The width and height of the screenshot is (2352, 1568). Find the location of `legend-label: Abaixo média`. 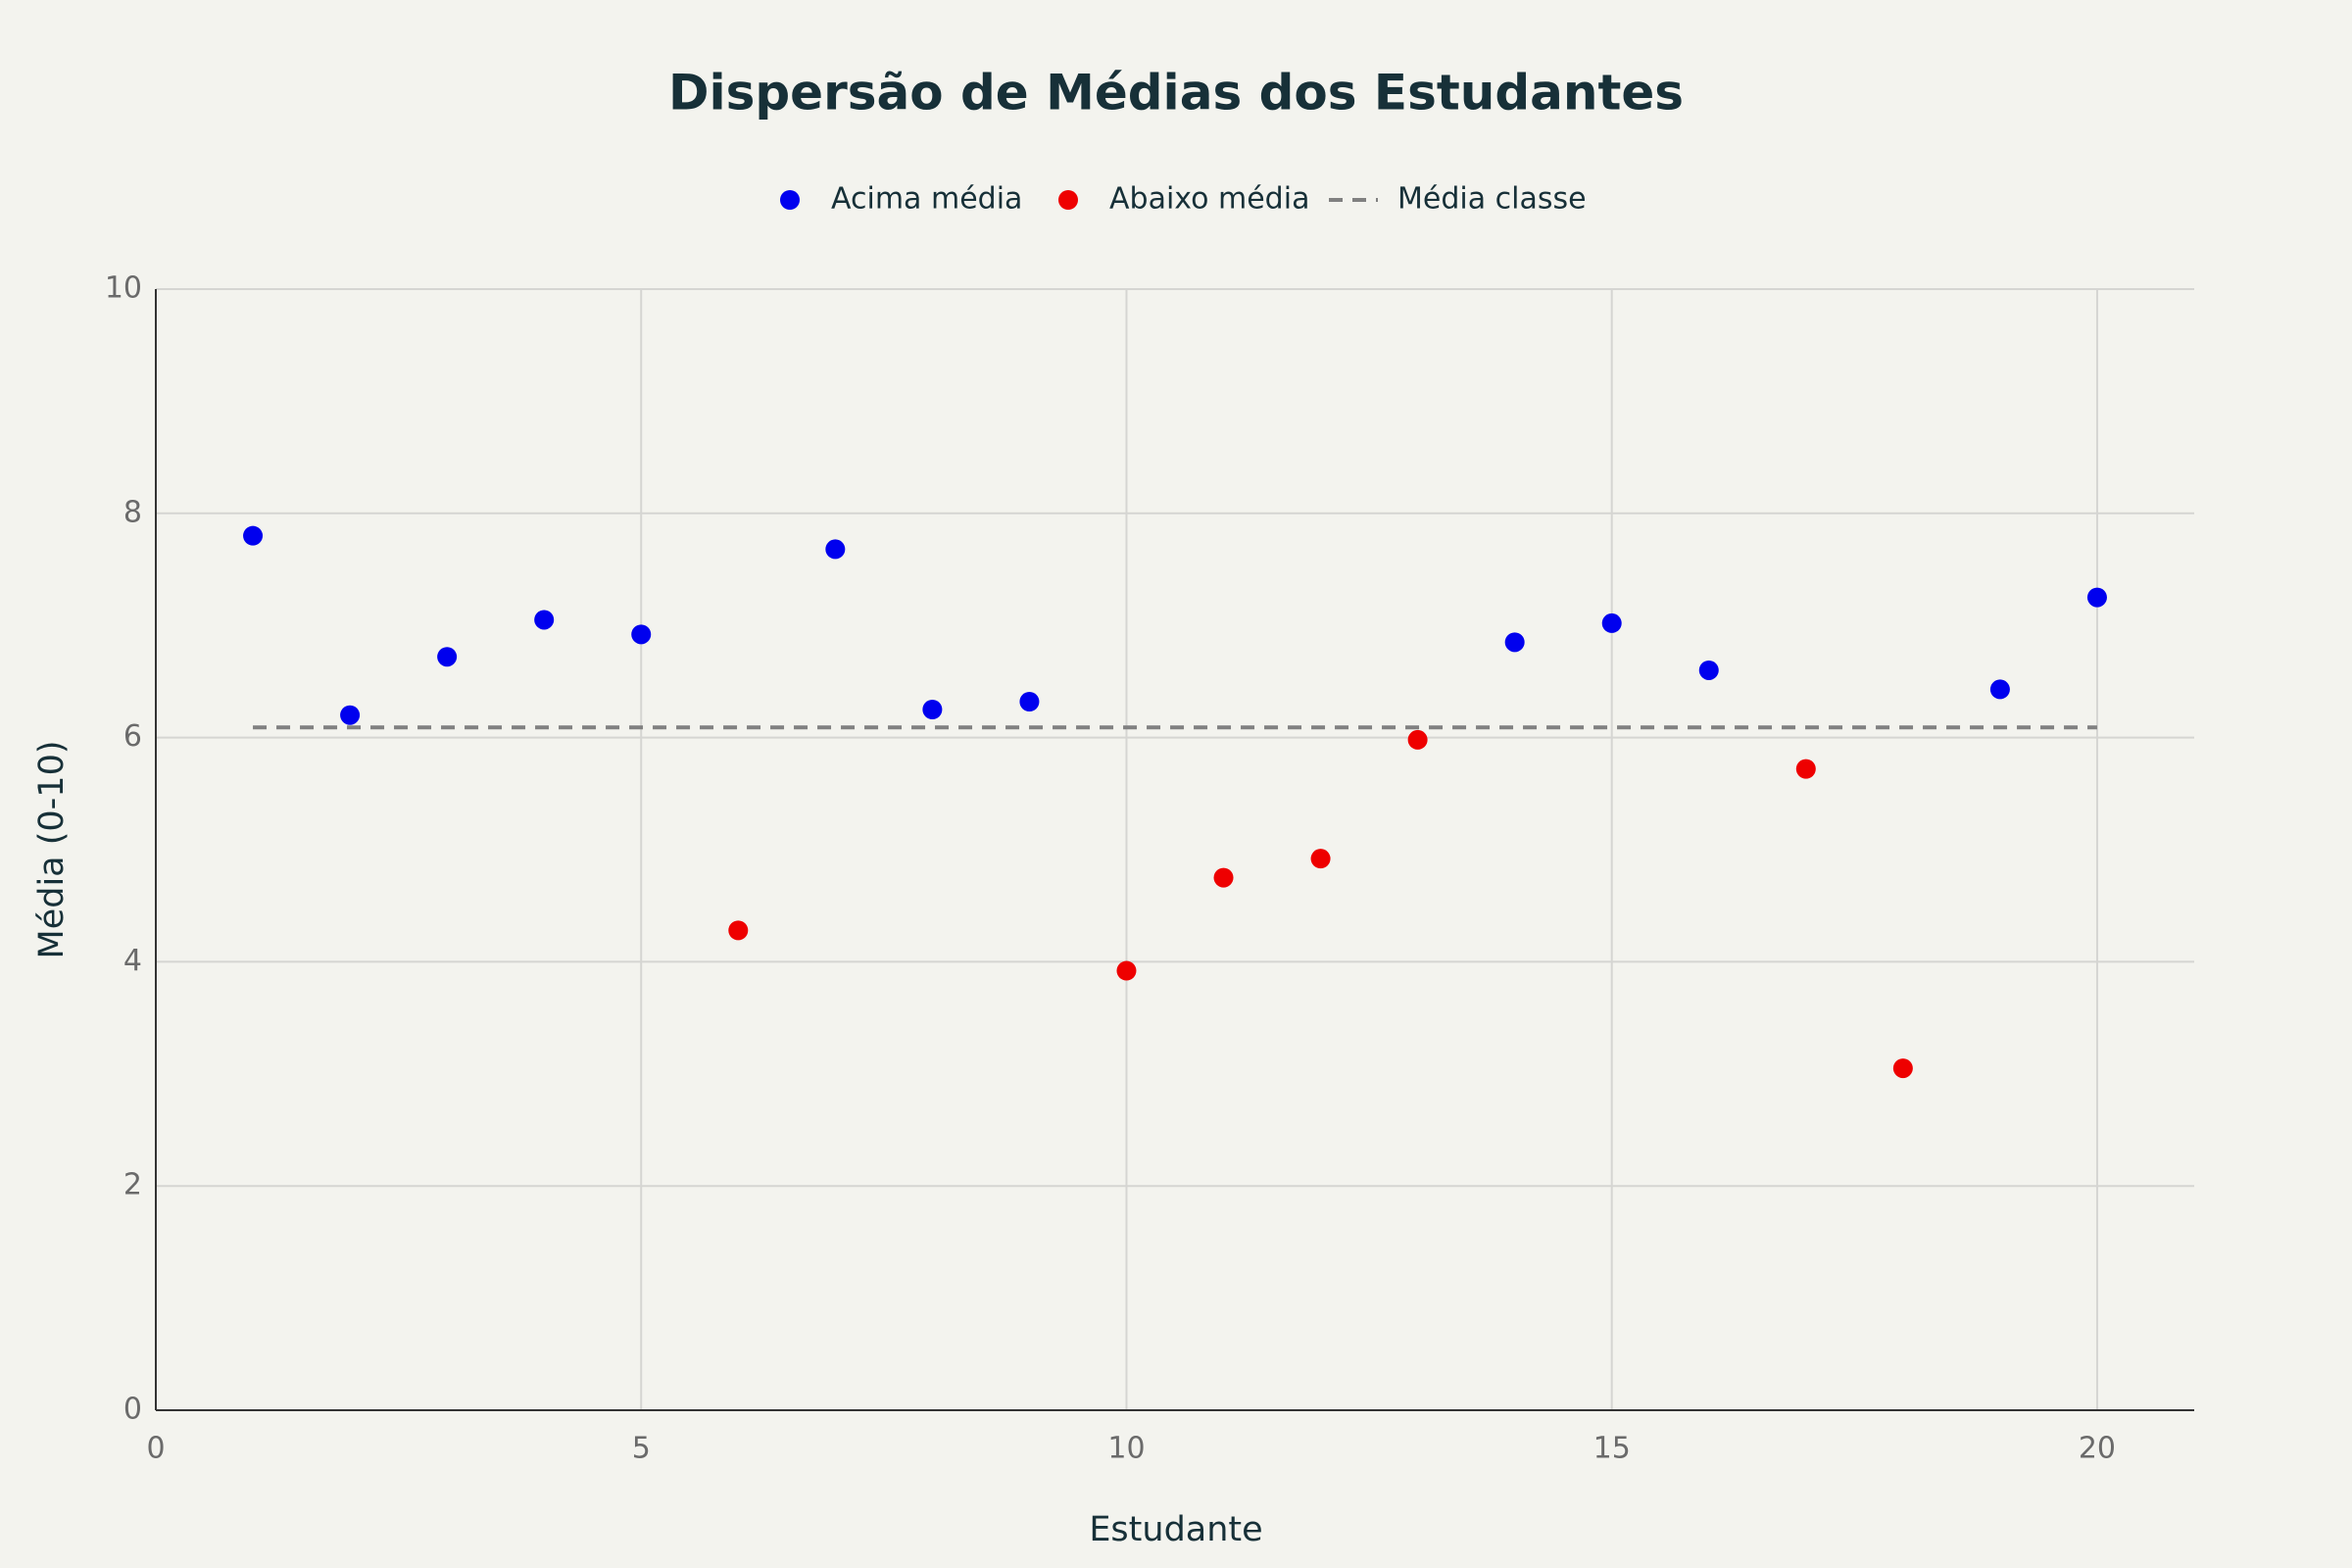

legend-label: Abaixo média is located at coordinates (1209, 199).